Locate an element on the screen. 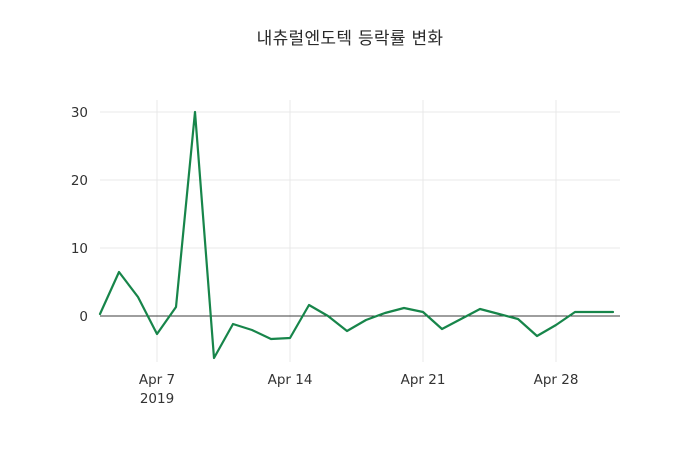 This screenshot has height=450, width=700. xtick-label-apr-28: Apr 28 is located at coordinates (556, 380).